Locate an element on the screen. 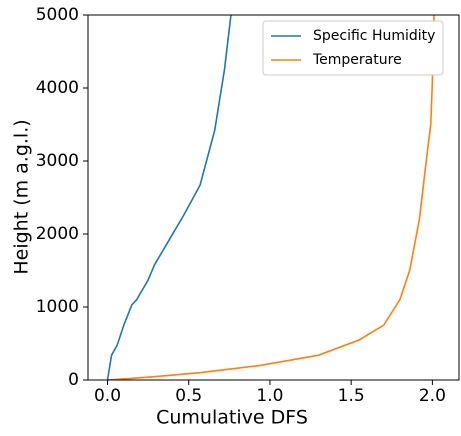 The width and height of the screenshot is (461, 436). y-axis-label: Height (m a.g.l.) is located at coordinates (22, 196).